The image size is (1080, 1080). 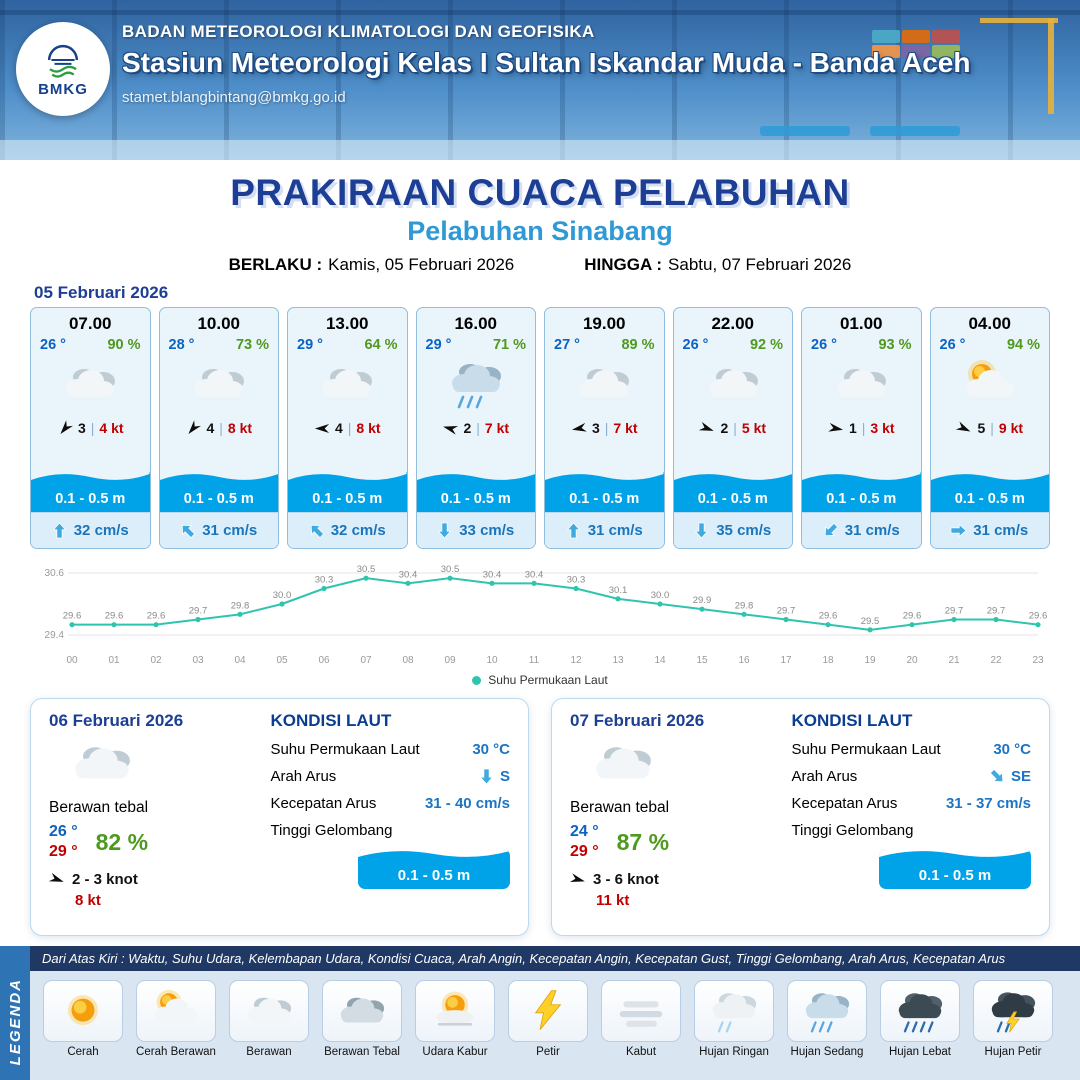 What do you see at coordinates (660, 595) in the screenshot?
I see `svg-text: 30.0` at bounding box center [660, 595].